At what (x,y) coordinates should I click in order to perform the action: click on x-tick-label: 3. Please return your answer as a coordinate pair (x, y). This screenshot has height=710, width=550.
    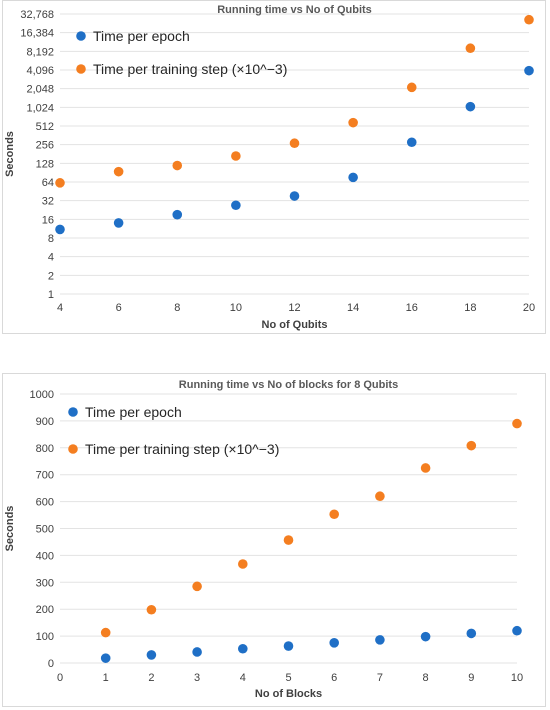
    Looking at the image, I should click on (197, 678).